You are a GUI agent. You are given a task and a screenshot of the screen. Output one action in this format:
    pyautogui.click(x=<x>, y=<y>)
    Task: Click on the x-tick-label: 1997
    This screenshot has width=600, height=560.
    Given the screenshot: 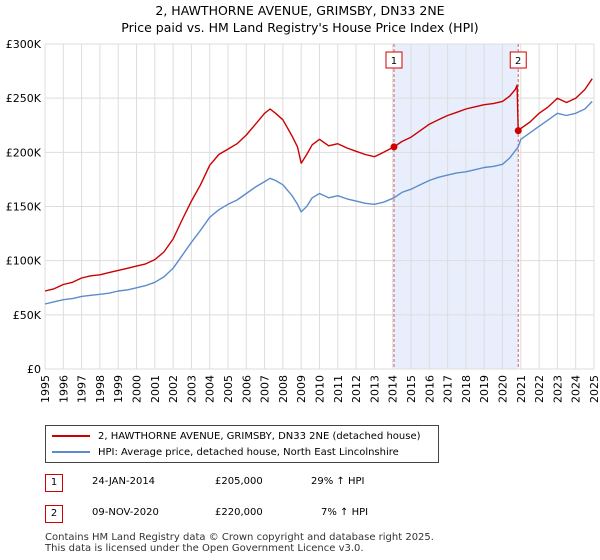 What is the action you would take?
    pyautogui.click(x=82, y=389)
    